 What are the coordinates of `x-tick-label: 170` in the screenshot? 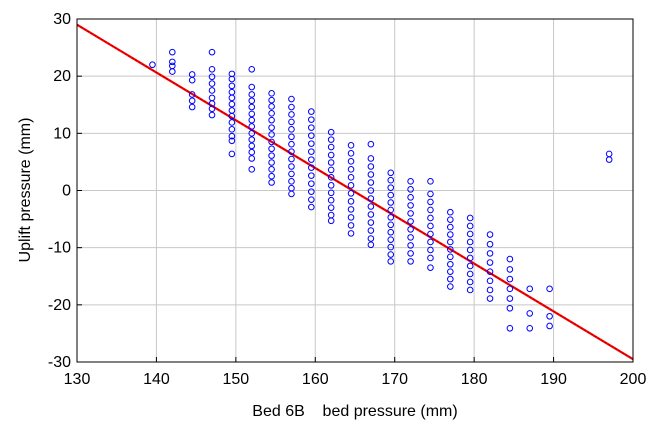 It's located at (394, 379).